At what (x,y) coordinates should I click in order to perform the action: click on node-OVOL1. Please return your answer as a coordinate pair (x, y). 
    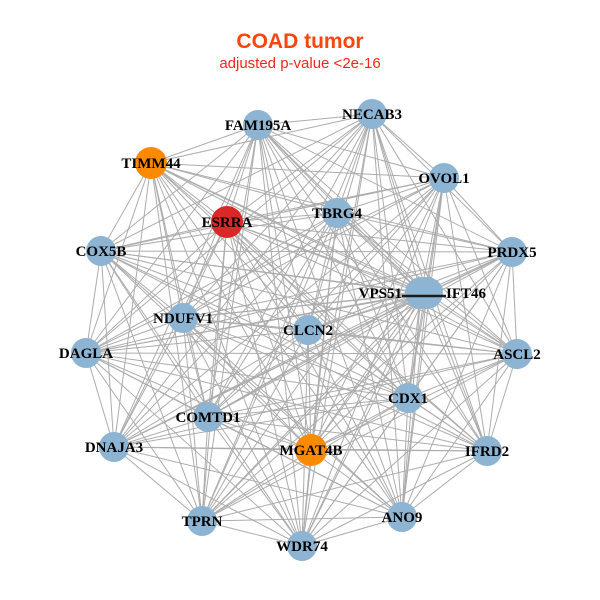
    Looking at the image, I should click on (444, 178).